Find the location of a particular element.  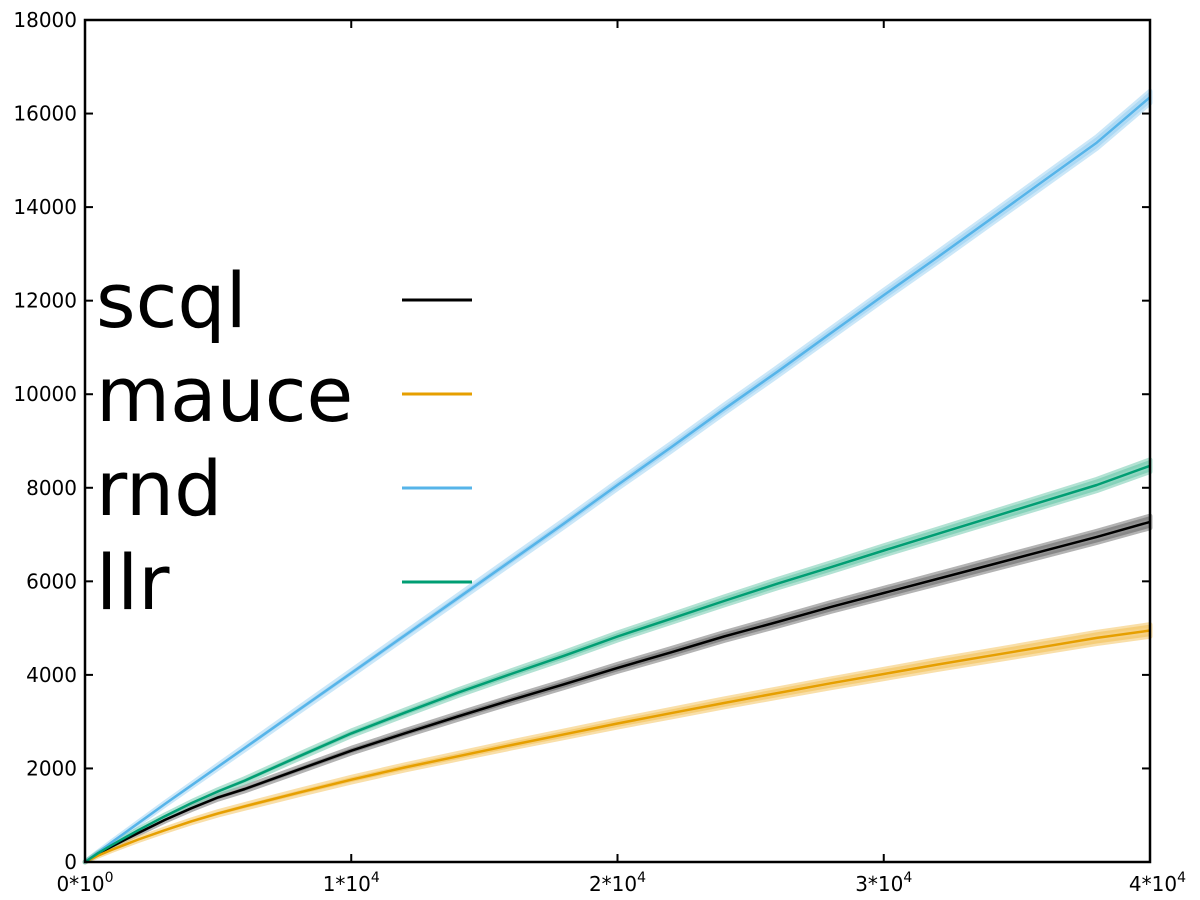

y-tick-label: 12000 is located at coordinates (45, 301).